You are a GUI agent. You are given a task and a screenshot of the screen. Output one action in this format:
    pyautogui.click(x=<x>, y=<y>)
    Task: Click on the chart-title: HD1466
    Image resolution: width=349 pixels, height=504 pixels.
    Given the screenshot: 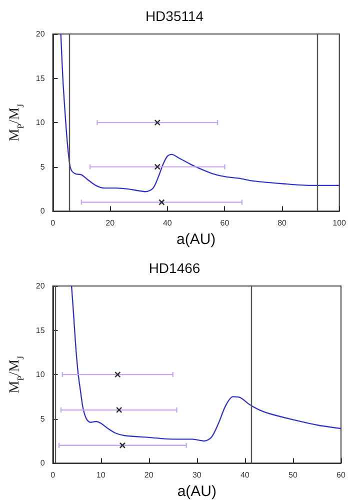 What is the action you would take?
    pyautogui.click(x=174, y=268)
    